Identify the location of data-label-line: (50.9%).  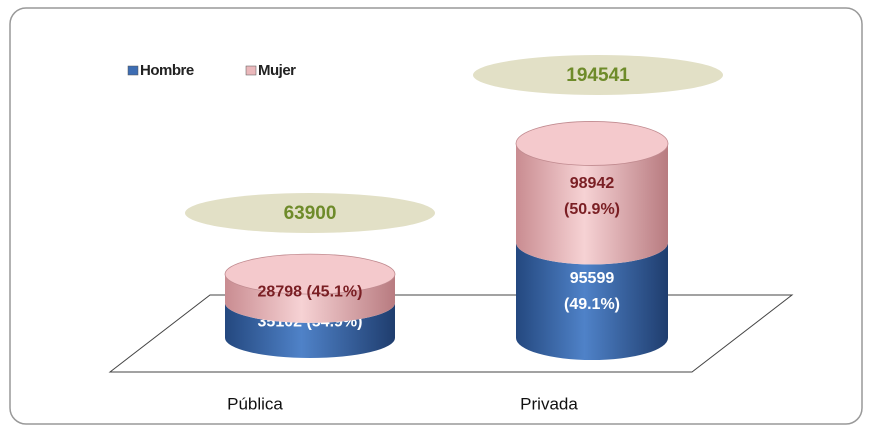
(592, 209).